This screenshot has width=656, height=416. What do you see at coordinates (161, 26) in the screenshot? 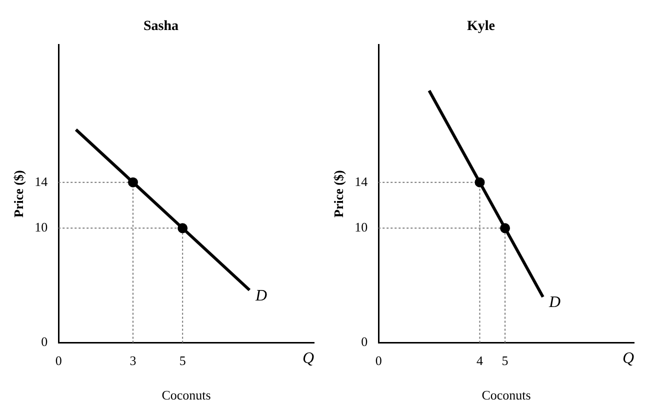
I see `chart-title: Sasha` at bounding box center [161, 26].